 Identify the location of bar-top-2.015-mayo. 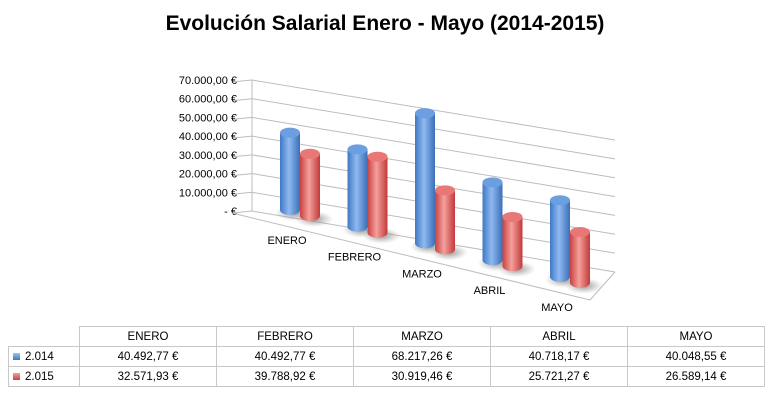
(580, 232).